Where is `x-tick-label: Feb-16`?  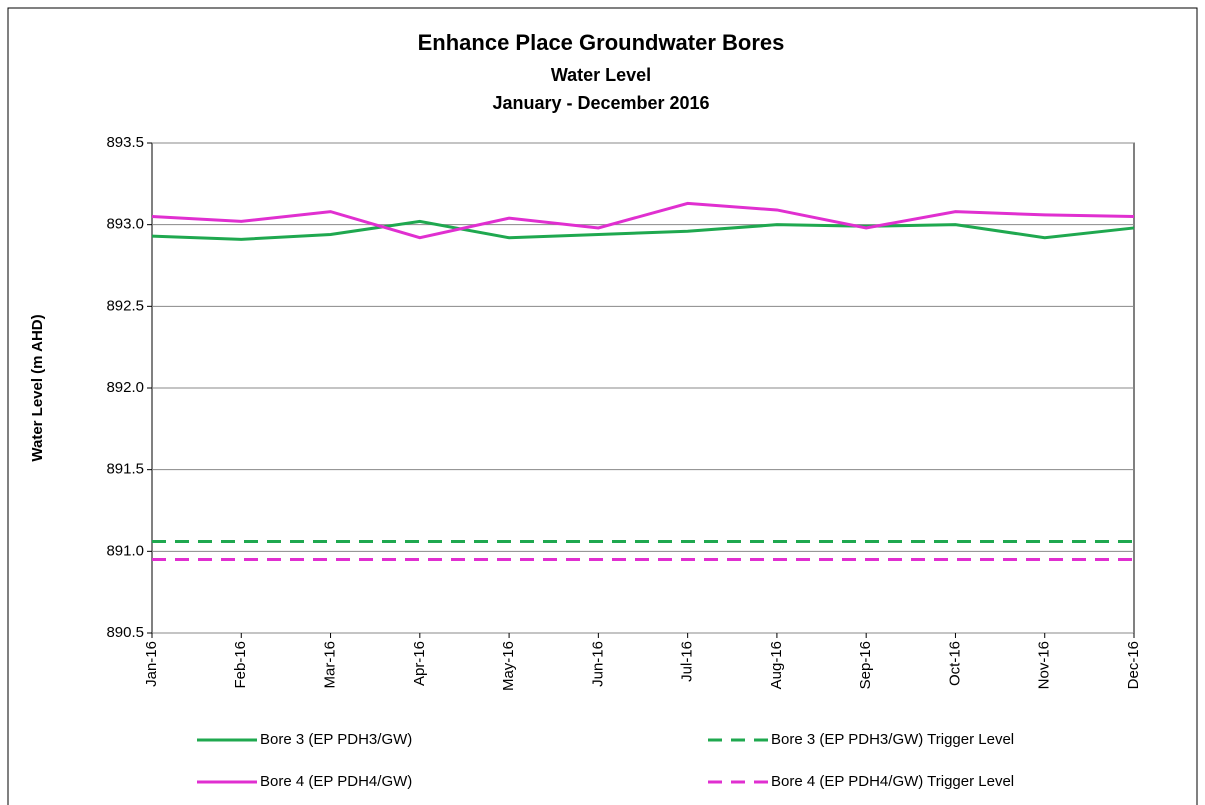 x-tick-label: Feb-16 is located at coordinates (240, 665).